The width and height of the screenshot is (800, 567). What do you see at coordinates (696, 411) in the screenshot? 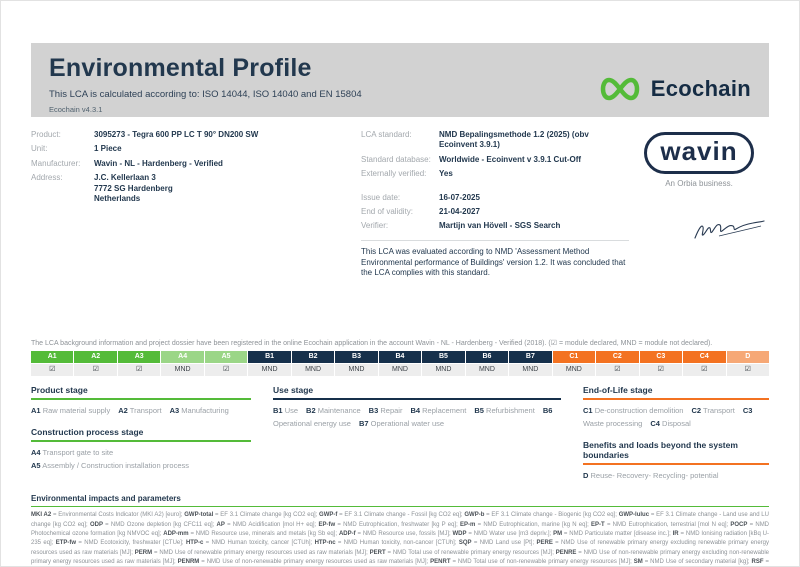
I see `stage-item-code: C2` at bounding box center [696, 411].